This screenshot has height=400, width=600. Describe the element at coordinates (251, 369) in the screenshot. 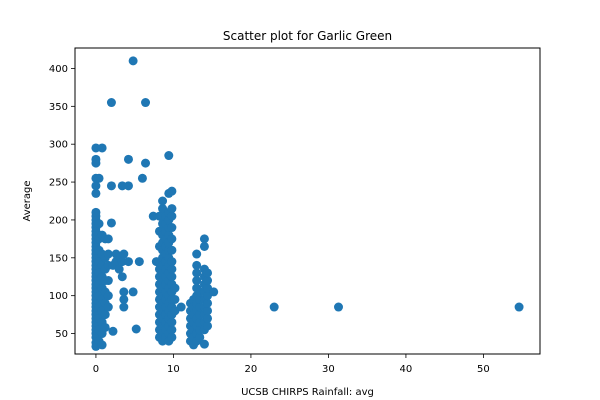

I see `x-tick-label: 20` at that location.